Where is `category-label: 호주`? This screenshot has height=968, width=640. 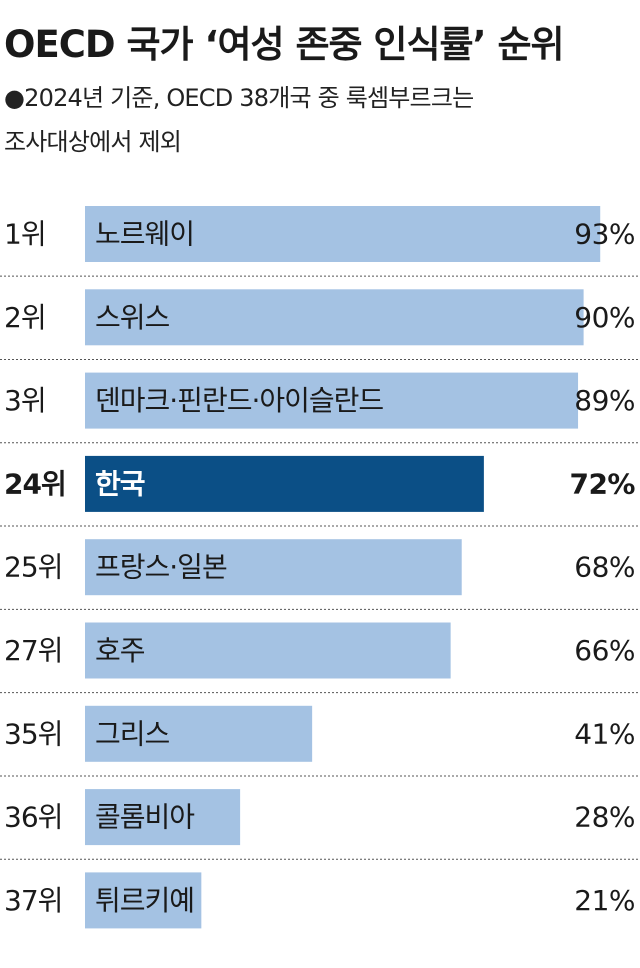 category-label: 호주 is located at coordinates (120, 650).